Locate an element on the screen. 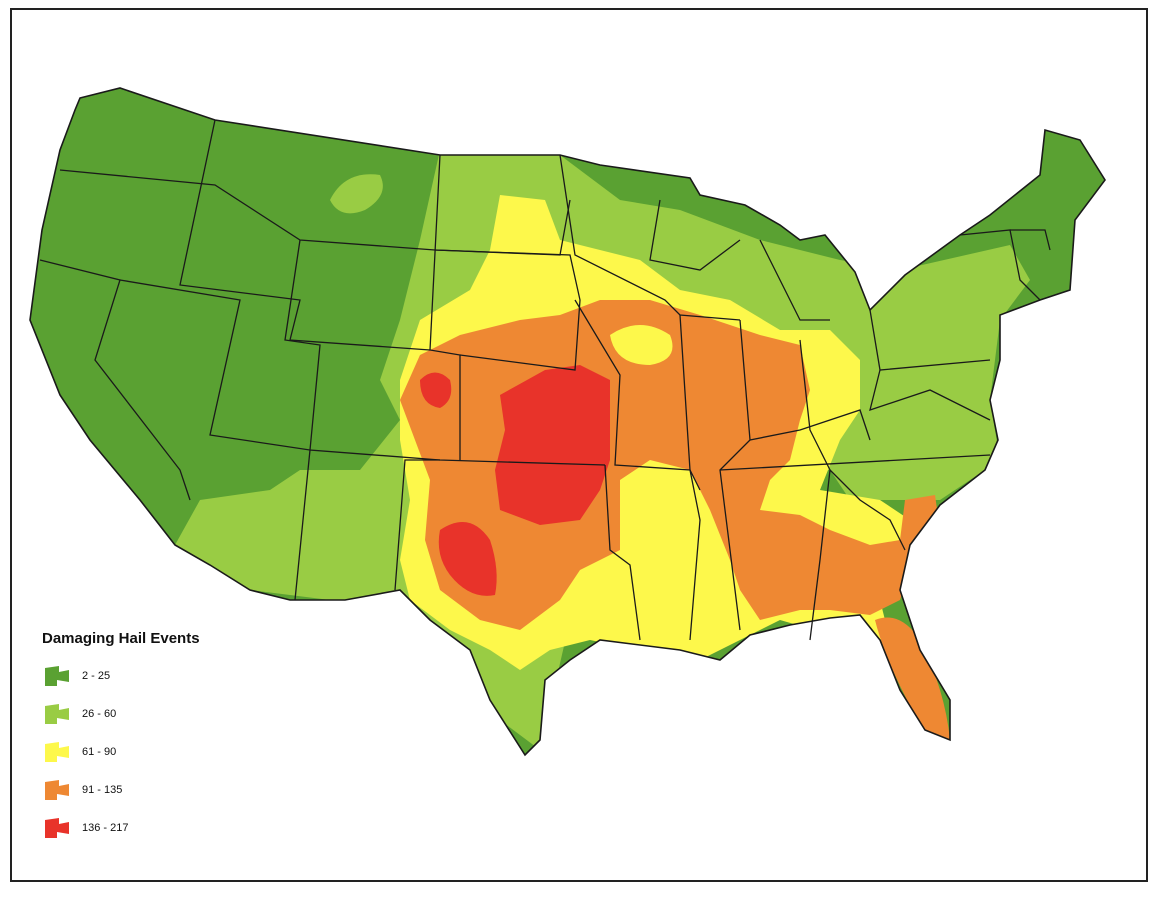 This screenshot has width=1171, height=900. zone-26-60-montana-spot is located at coordinates (356, 194).